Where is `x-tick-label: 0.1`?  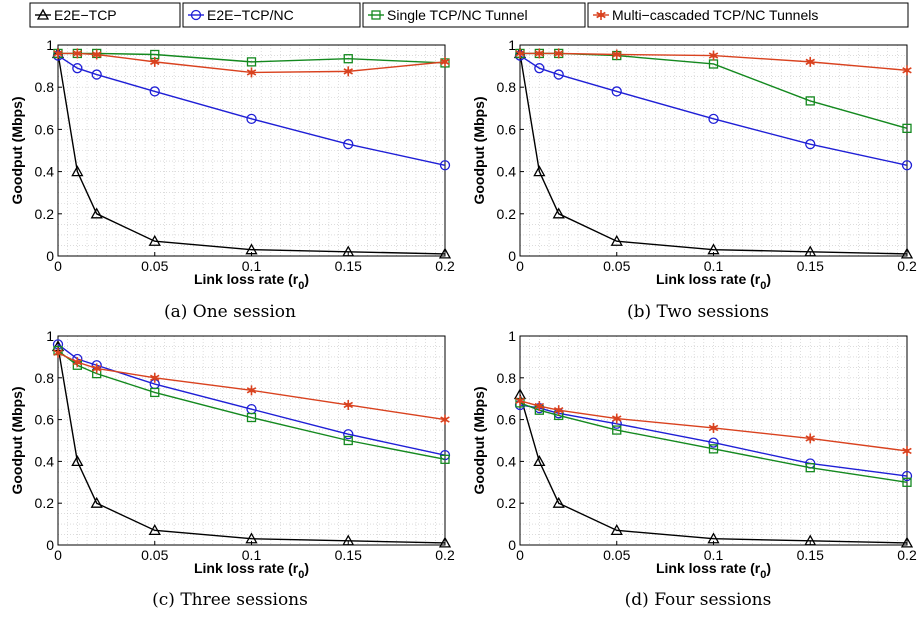 x-tick-label: 0.1 is located at coordinates (714, 555).